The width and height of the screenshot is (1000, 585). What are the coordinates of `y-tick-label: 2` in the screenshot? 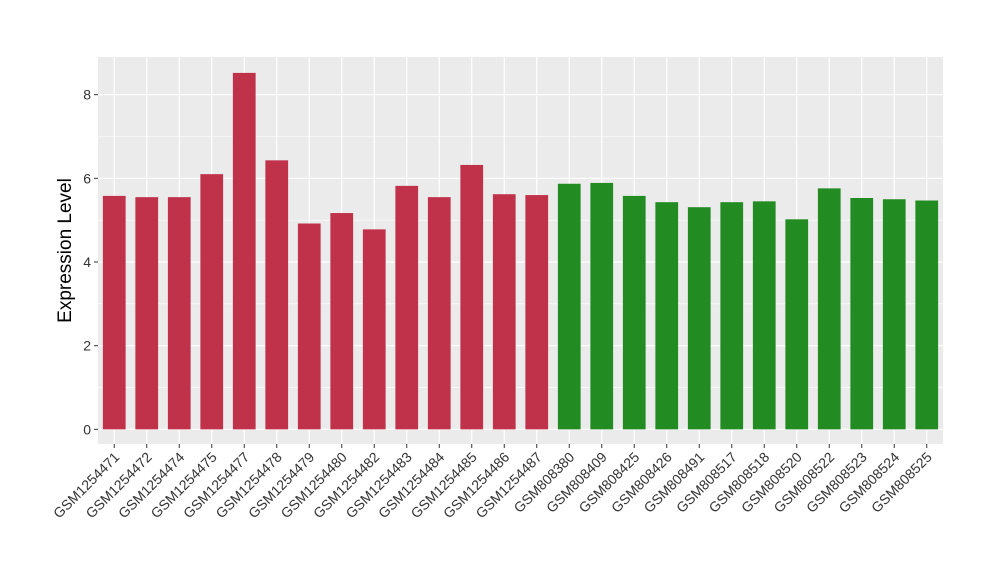 It's located at (87, 346).